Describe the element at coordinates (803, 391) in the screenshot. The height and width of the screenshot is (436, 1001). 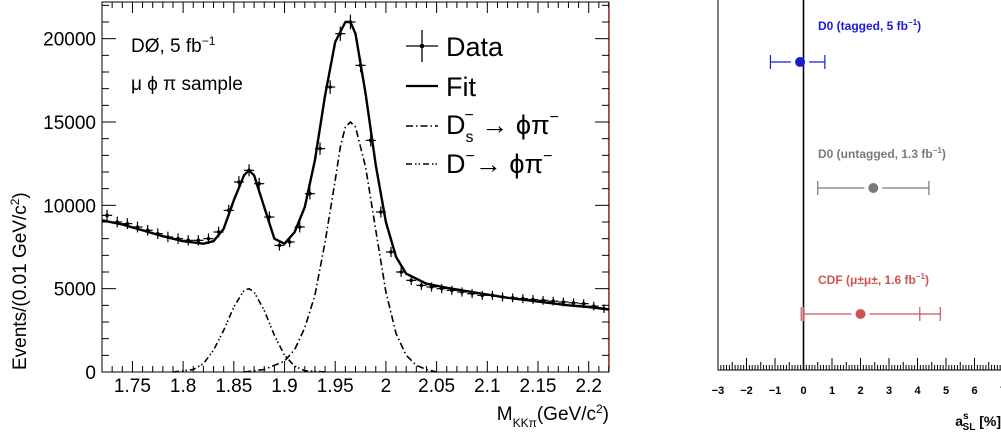
I see `asym-x-tick-label: 0` at that location.